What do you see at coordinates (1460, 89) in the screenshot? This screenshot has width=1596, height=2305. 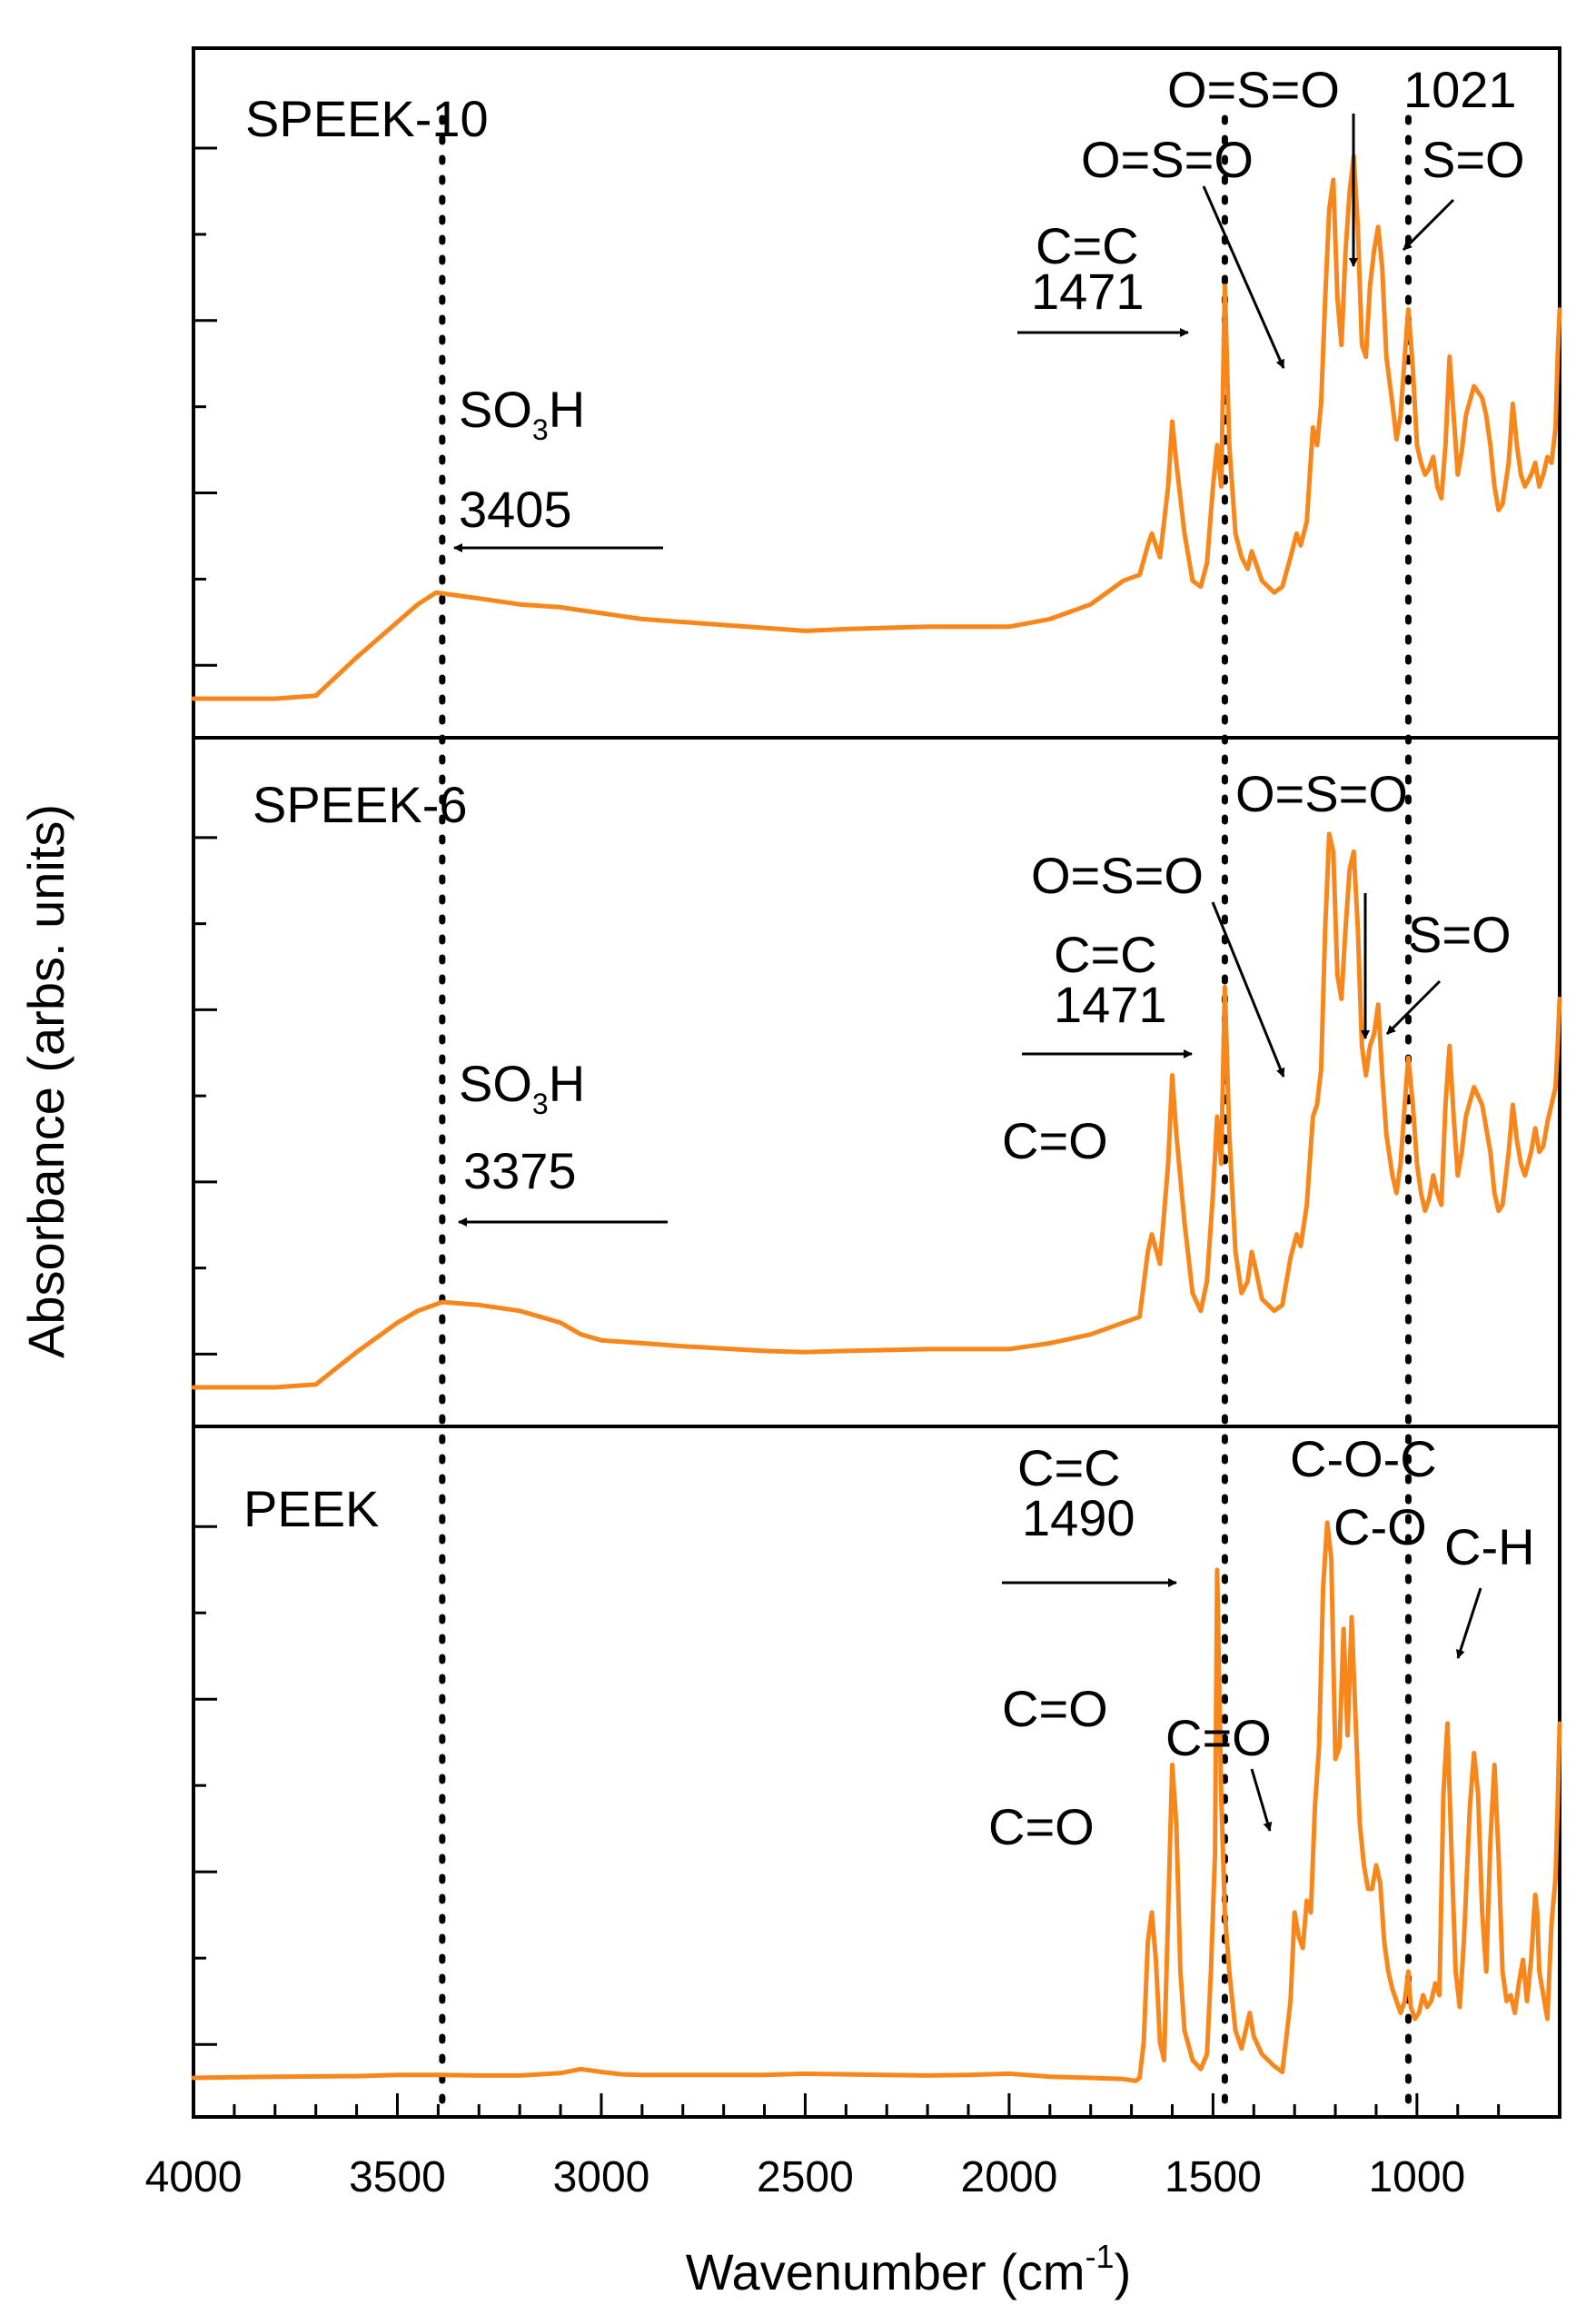 I see `peak-label-1021: 1021` at bounding box center [1460, 89].